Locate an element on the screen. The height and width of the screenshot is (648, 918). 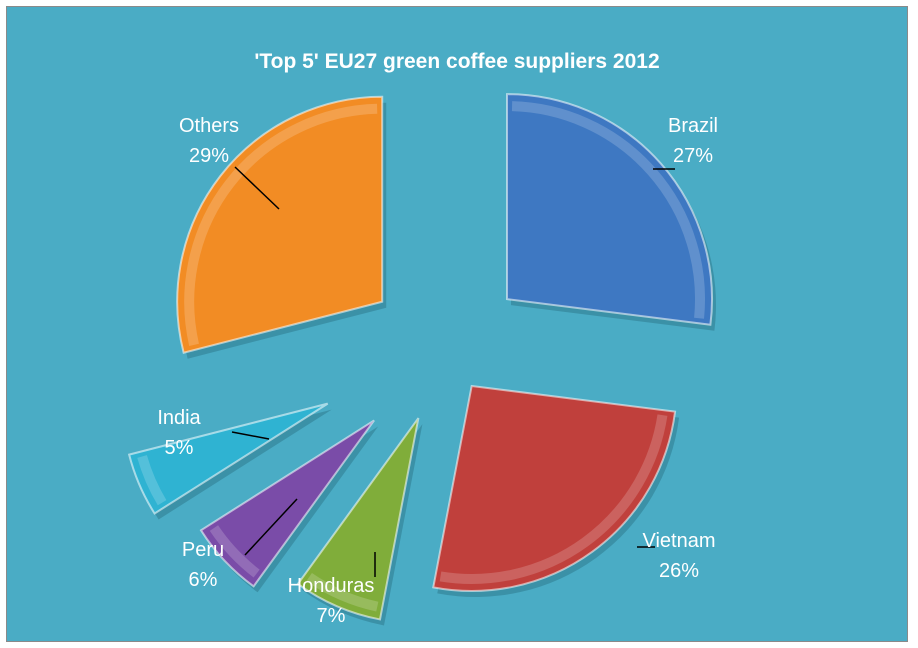
slice-percent-vietnam: 26% is located at coordinates (679, 571).